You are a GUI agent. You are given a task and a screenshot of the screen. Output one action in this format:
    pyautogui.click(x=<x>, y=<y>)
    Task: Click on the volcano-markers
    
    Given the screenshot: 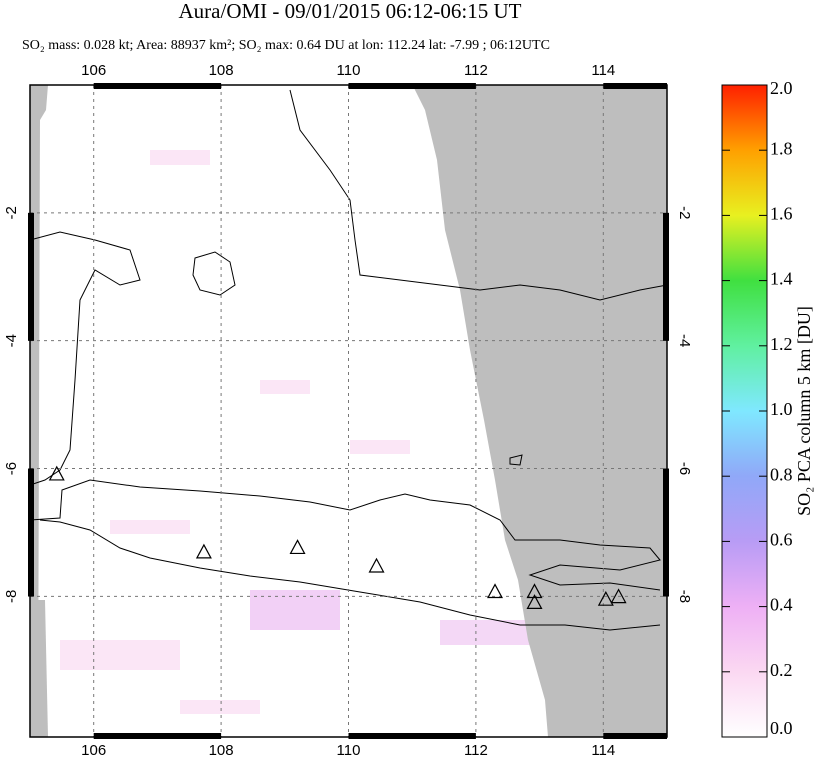 What is the action you would take?
    pyautogui.click(x=337, y=537)
    